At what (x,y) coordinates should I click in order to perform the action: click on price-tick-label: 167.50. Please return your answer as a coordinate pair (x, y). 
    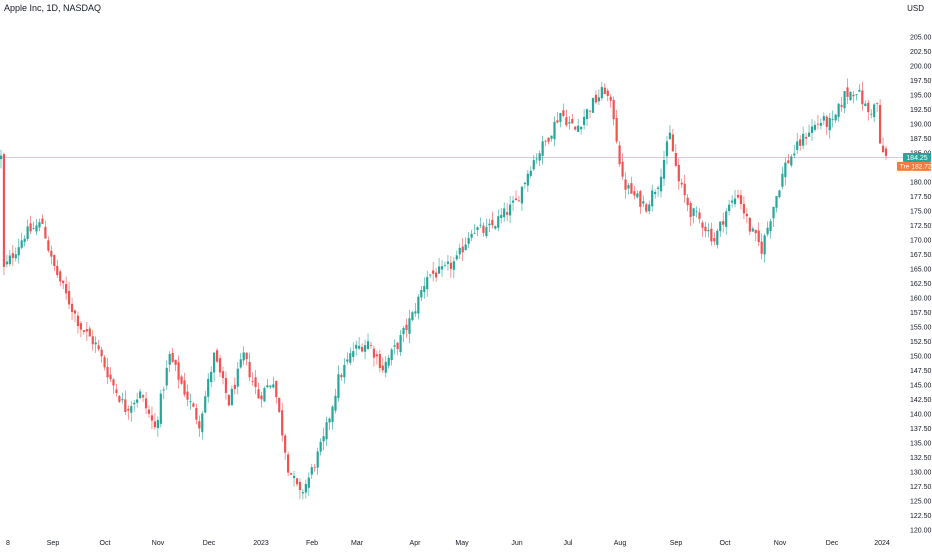
    Looking at the image, I should click on (921, 255).